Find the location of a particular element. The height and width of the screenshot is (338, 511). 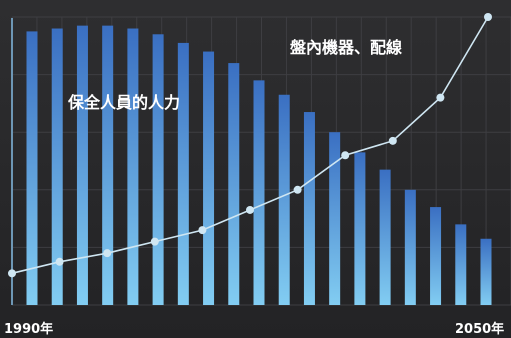

x-end-label: 2050年 is located at coordinates (479, 329).